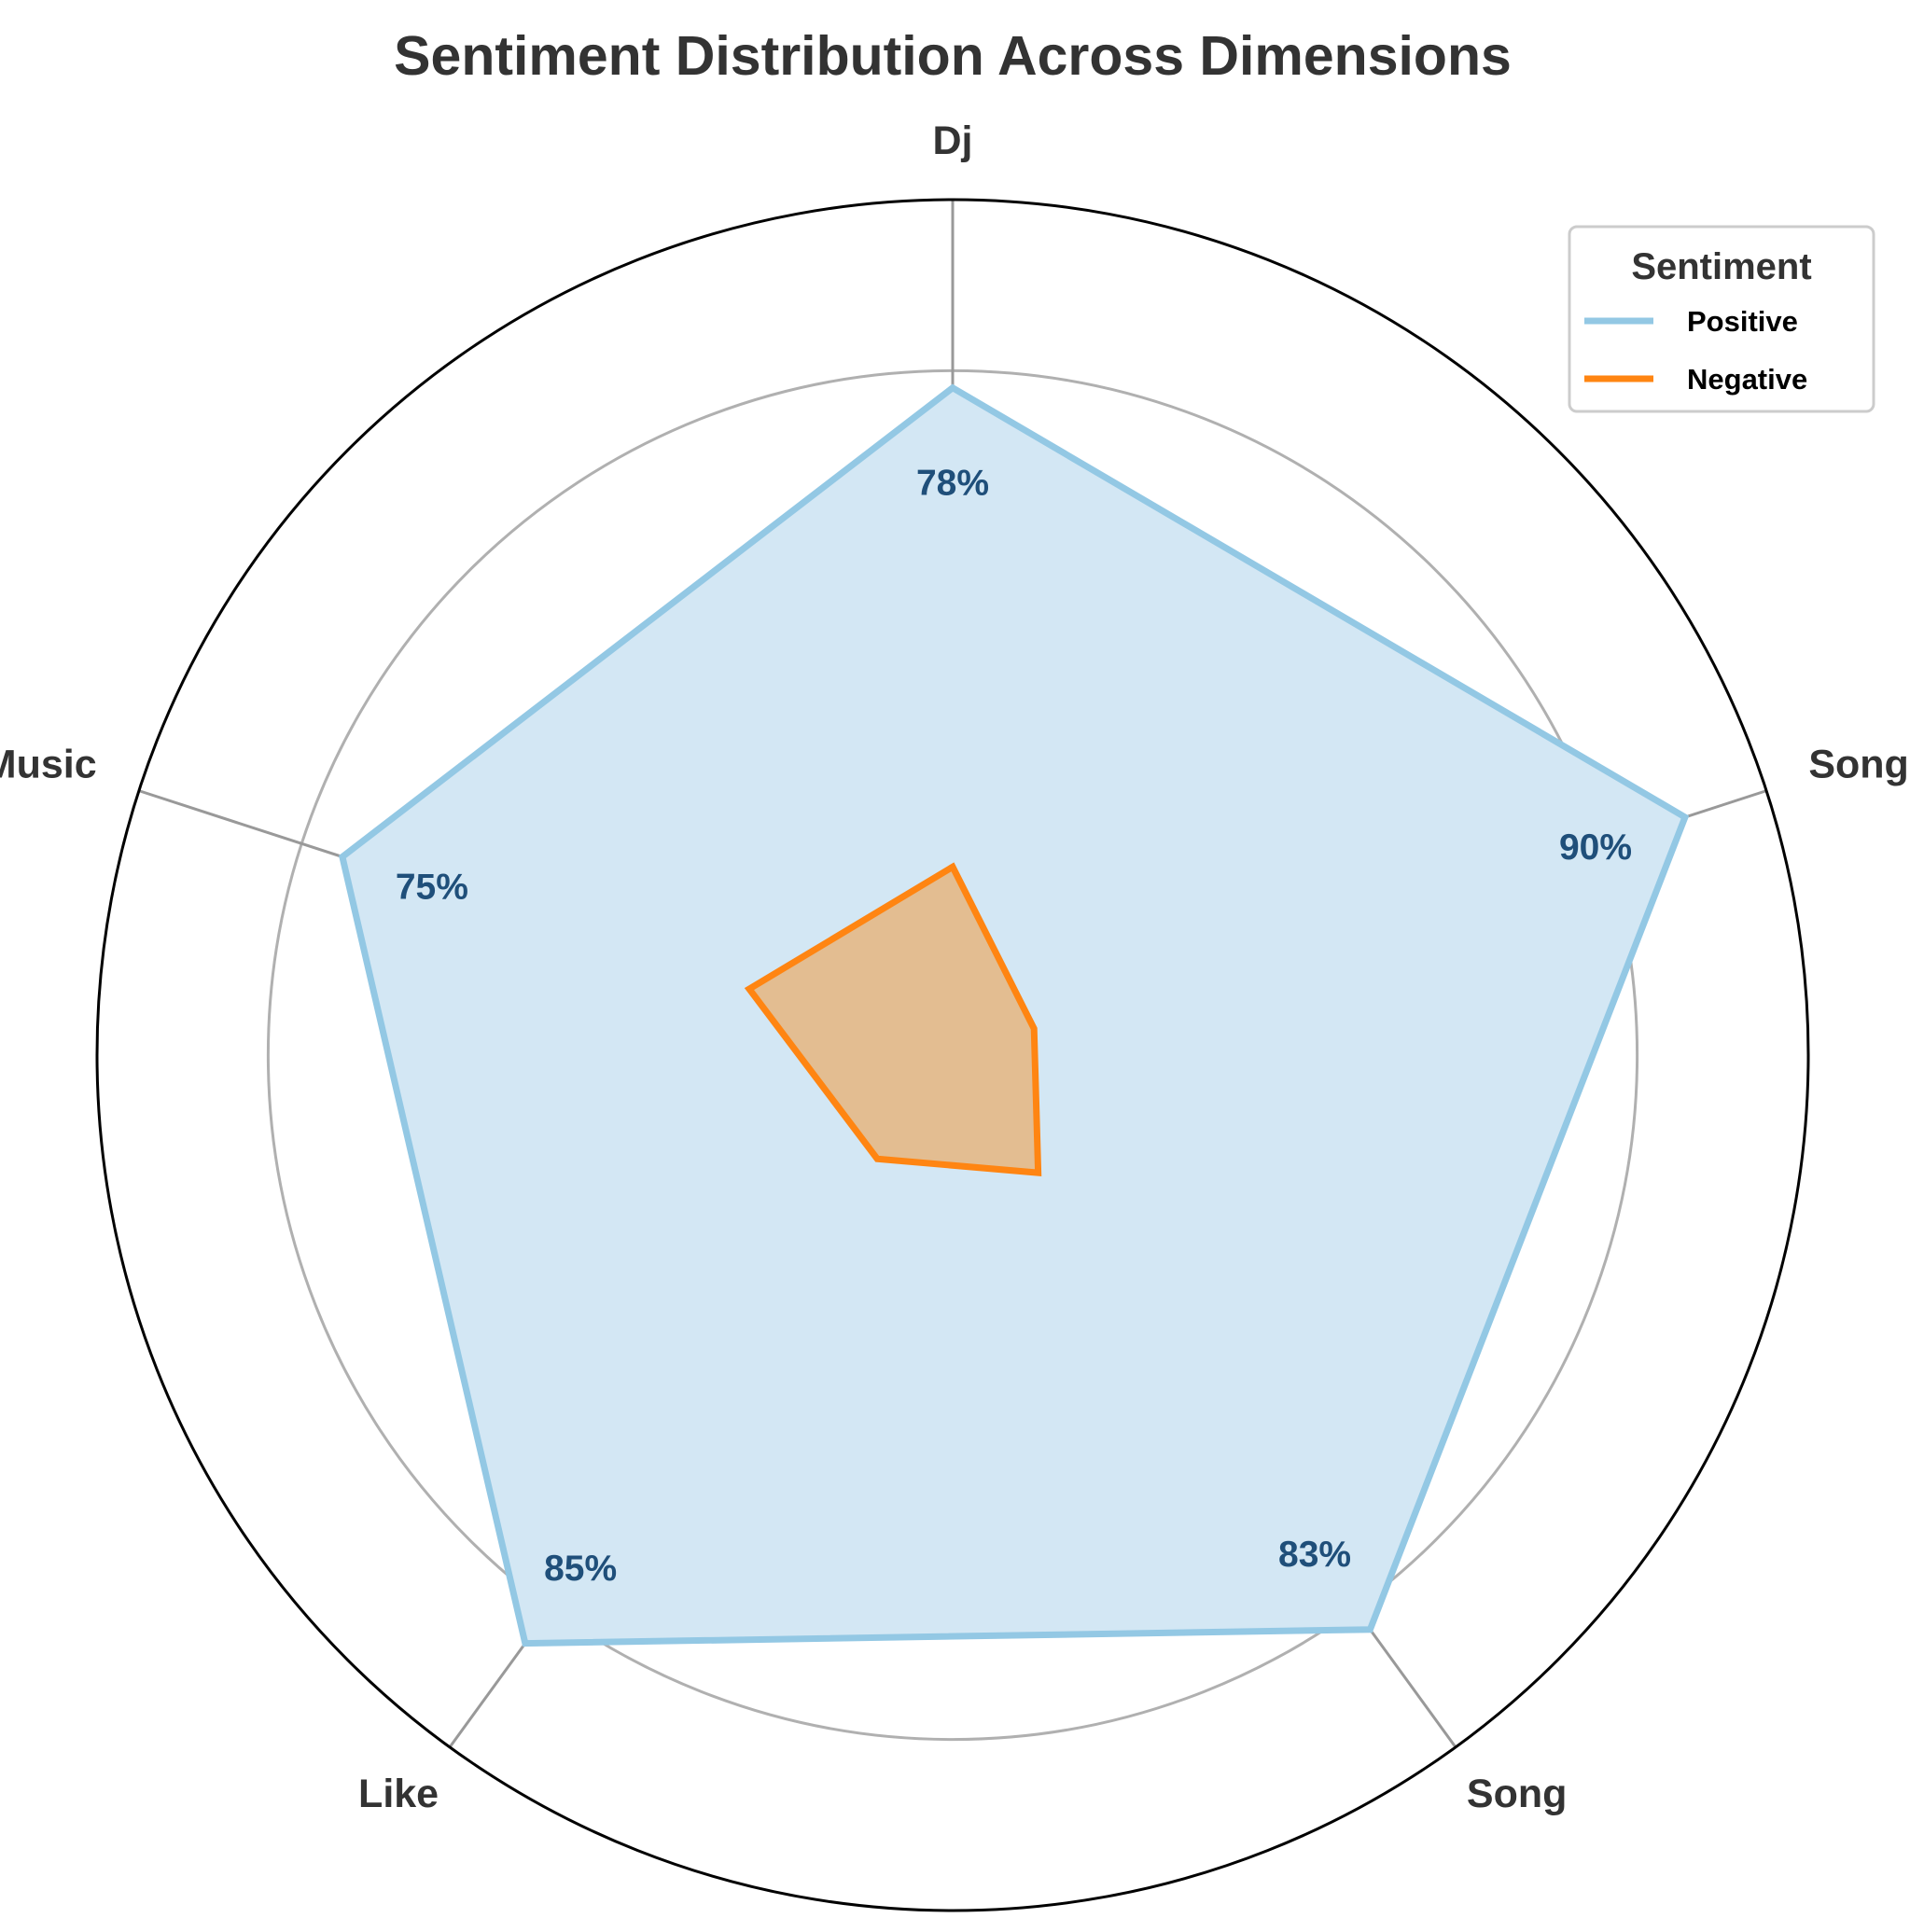 The width and height of the screenshot is (1910, 1932). I want to click on data-label: 85%, so click(580, 1569).